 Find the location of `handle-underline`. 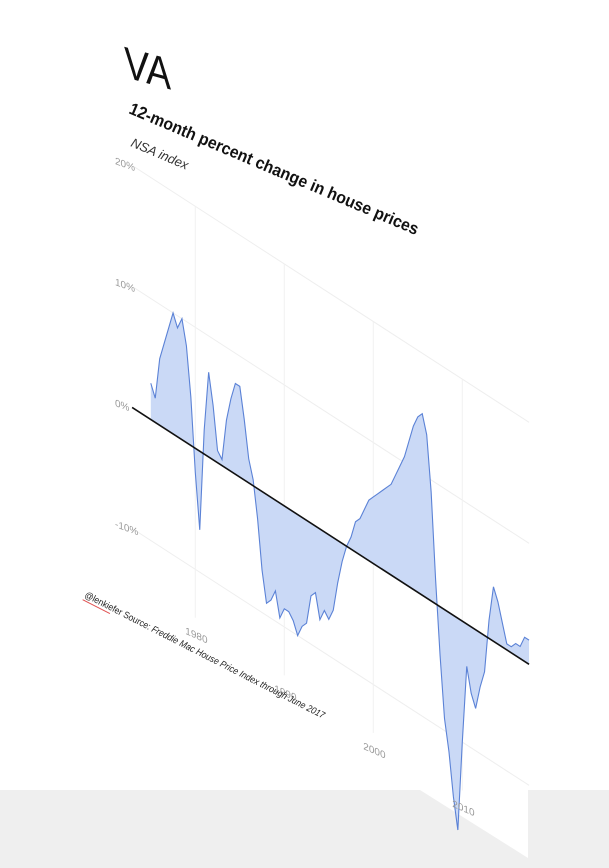

handle-underline is located at coordinates (96, 607).